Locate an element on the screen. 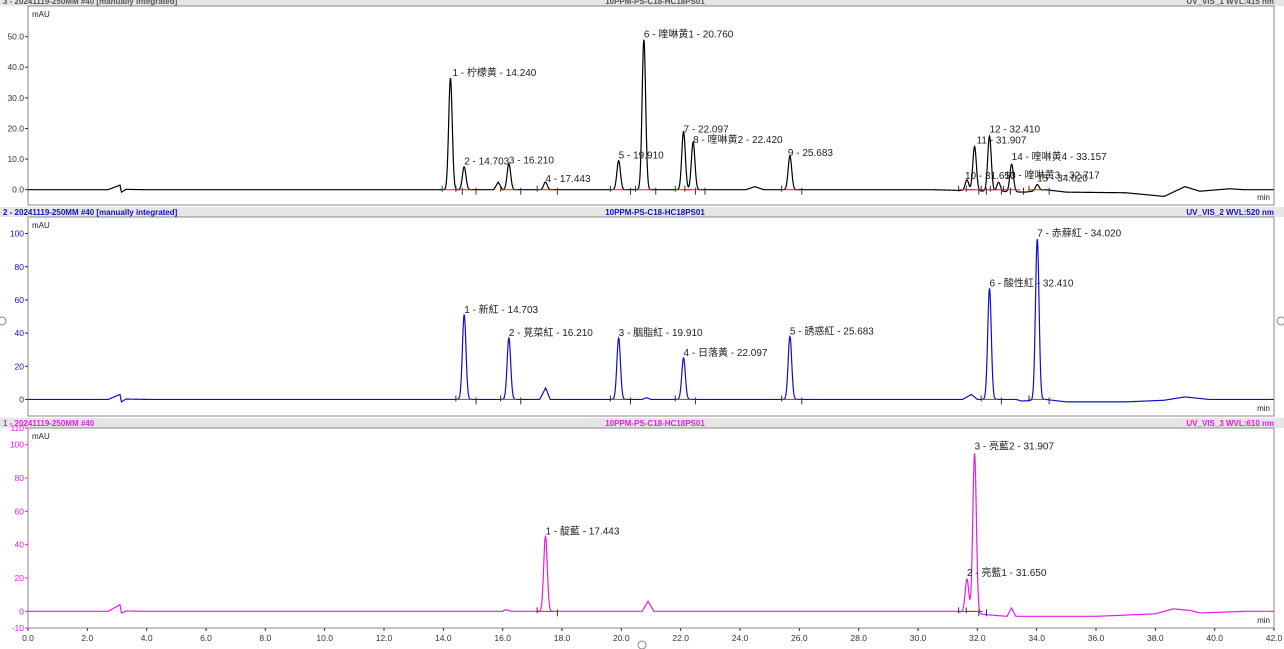 The height and width of the screenshot is (649, 1284). peak-label: 3 - 亮藍2 - 31.907 is located at coordinates (1015, 445).